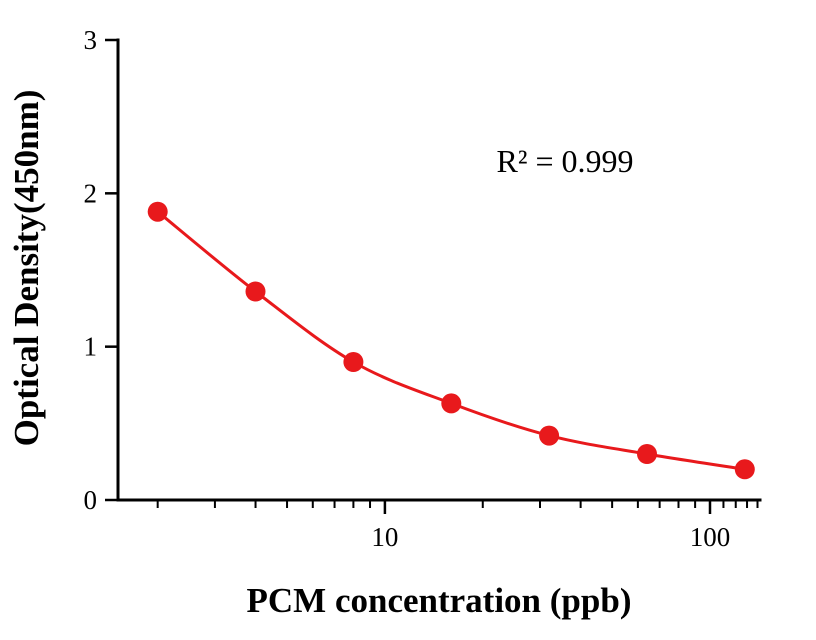  Describe the element at coordinates (91, 193) in the screenshot. I see `y-tick-label: 2` at that location.